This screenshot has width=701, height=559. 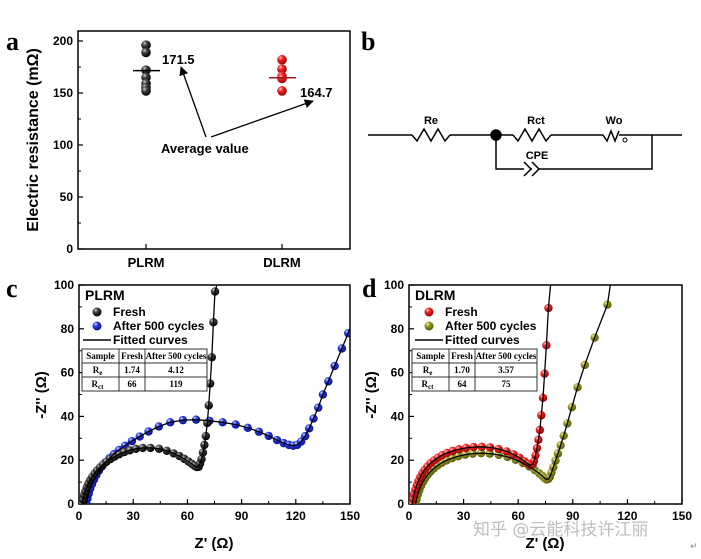 I want to click on x-tick-label-dlrm: DLRM, so click(x=282, y=262).